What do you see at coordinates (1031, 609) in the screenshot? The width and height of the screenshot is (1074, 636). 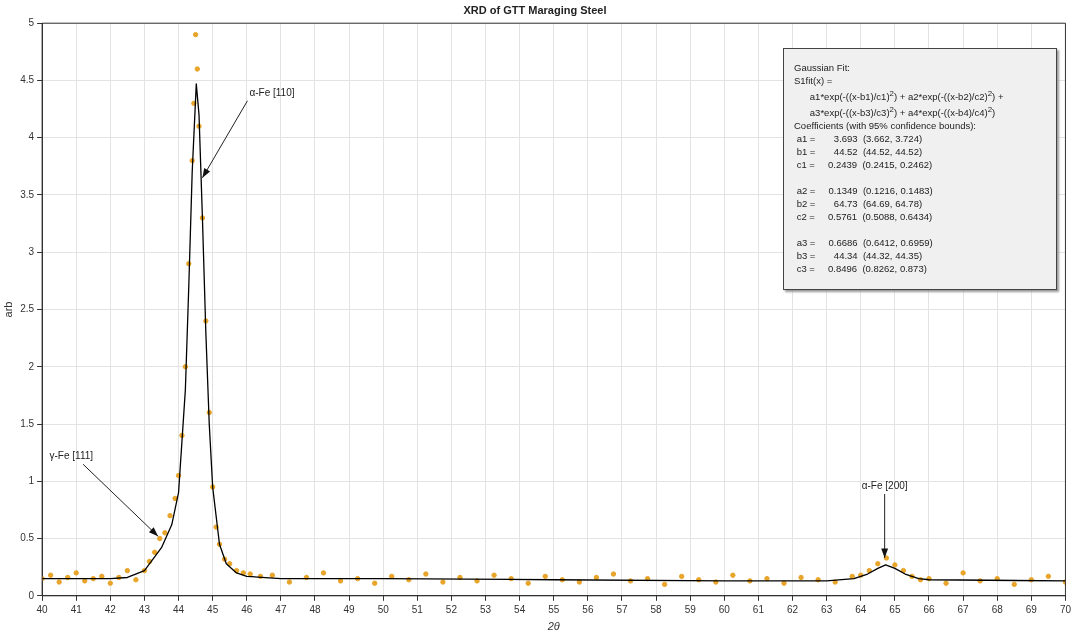 I see `x-tick-label: 69` at bounding box center [1031, 609].